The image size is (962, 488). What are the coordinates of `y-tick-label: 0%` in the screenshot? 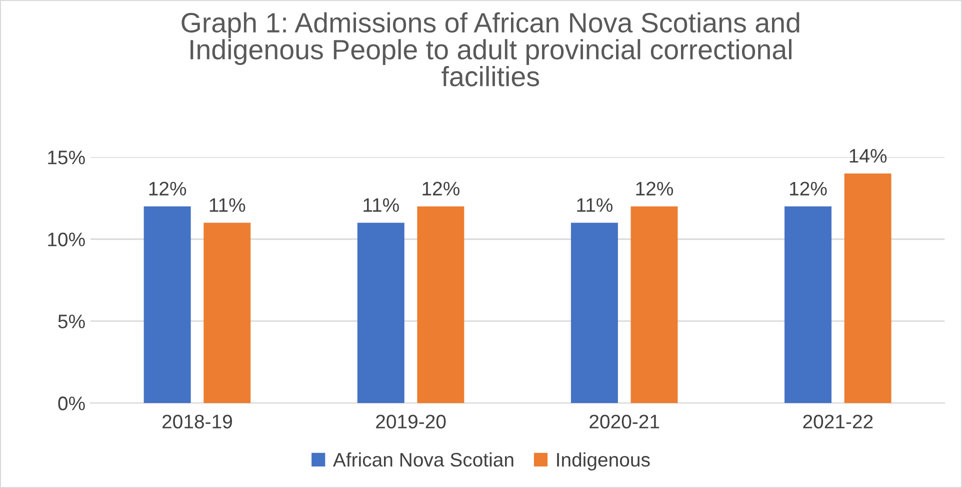 It's located at (71, 403).